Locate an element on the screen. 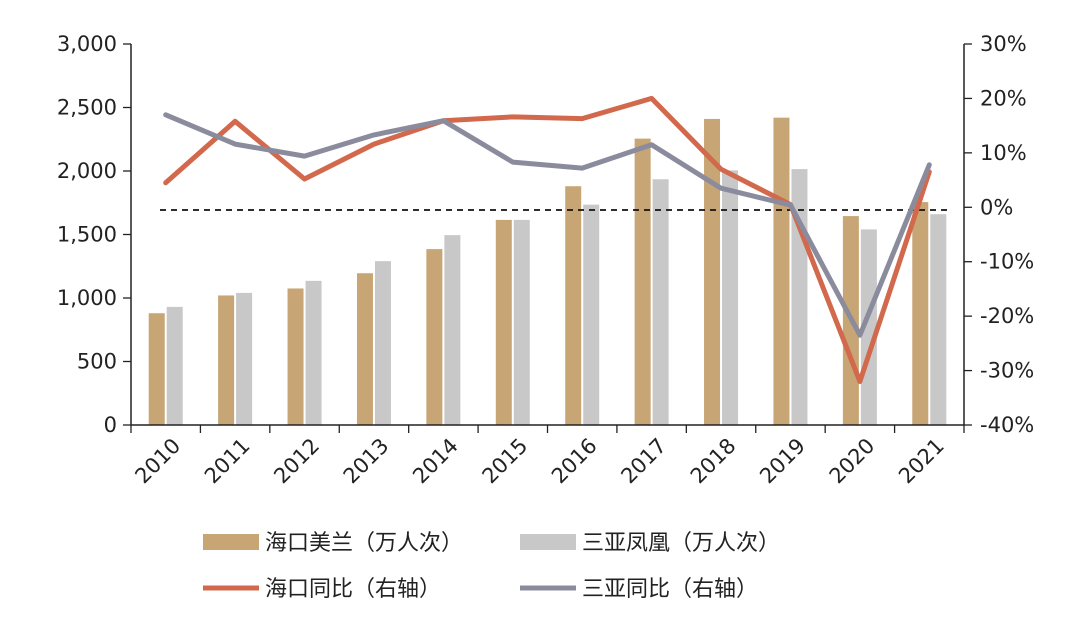 This screenshot has height=623, width=1080. x-tick-label: 2017 is located at coordinates (643, 461).